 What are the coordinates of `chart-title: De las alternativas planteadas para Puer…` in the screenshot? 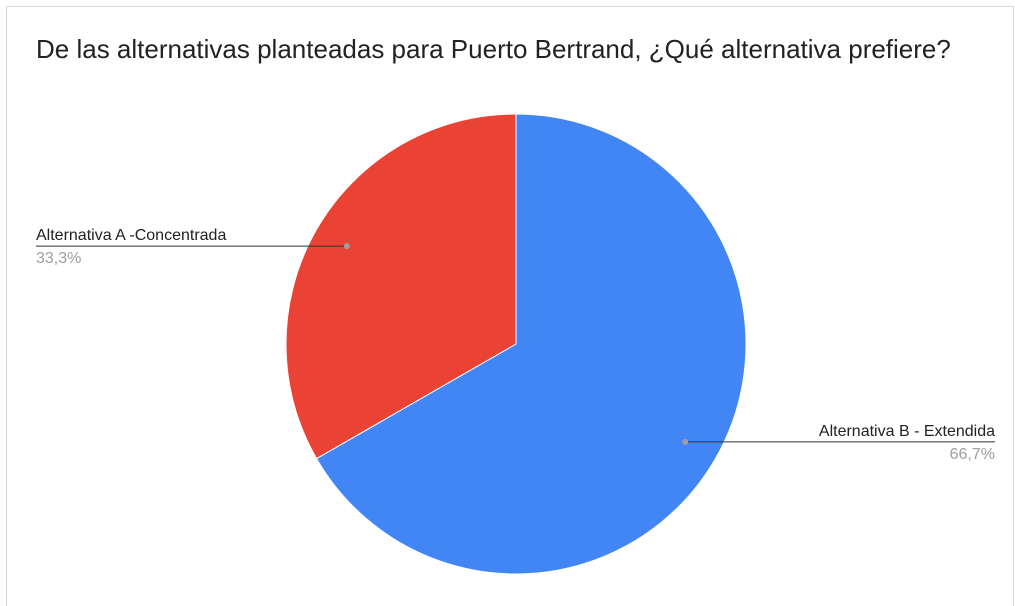 It's located at (493, 49).